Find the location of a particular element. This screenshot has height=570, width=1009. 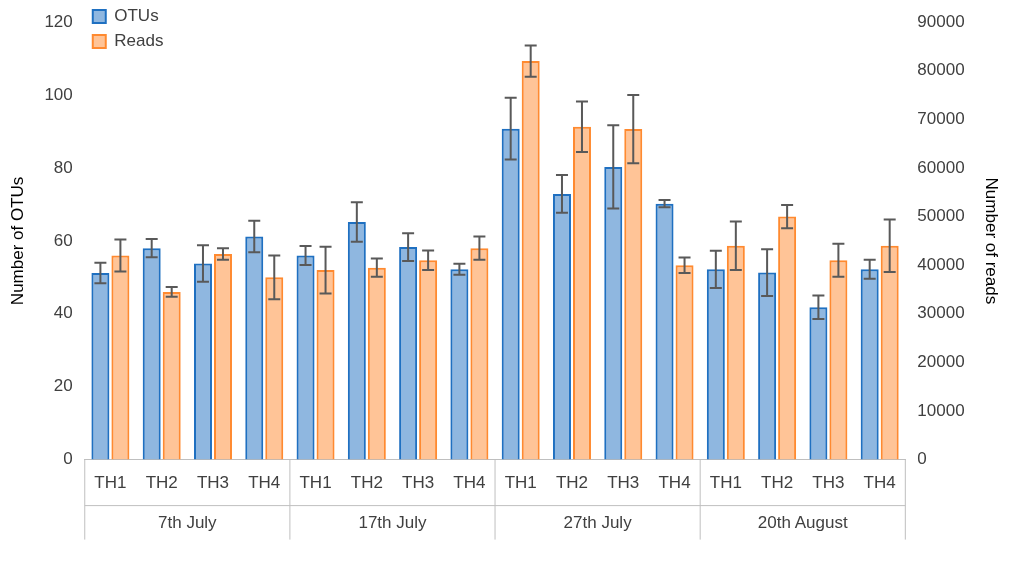

y-tick-label: 120 is located at coordinates (58, 21).